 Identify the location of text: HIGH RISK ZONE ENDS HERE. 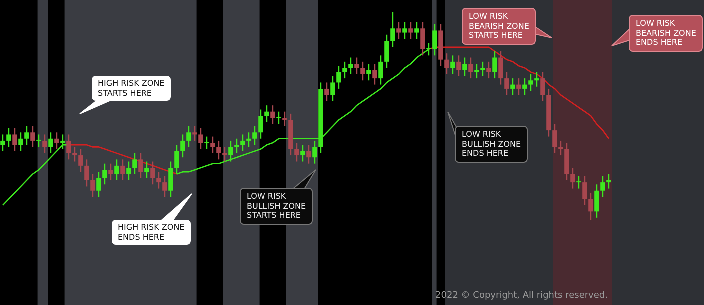
(151, 232).